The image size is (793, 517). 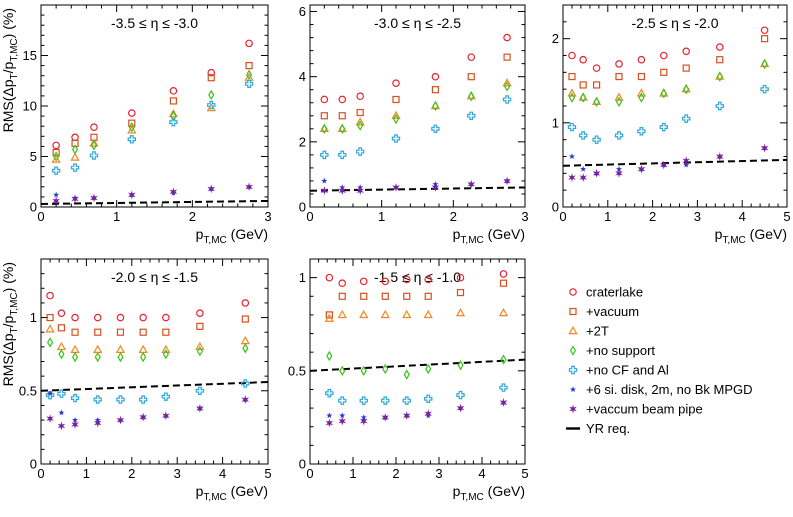 What do you see at coordinates (30, 106) in the screenshot?
I see `y-tick-label: 10` at bounding box center [30, 106].